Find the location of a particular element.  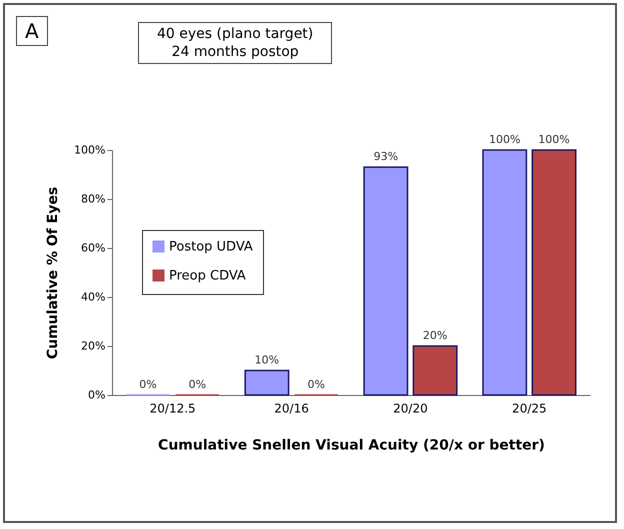

y-tick-label: 40% is located at coordinates (93, 297).